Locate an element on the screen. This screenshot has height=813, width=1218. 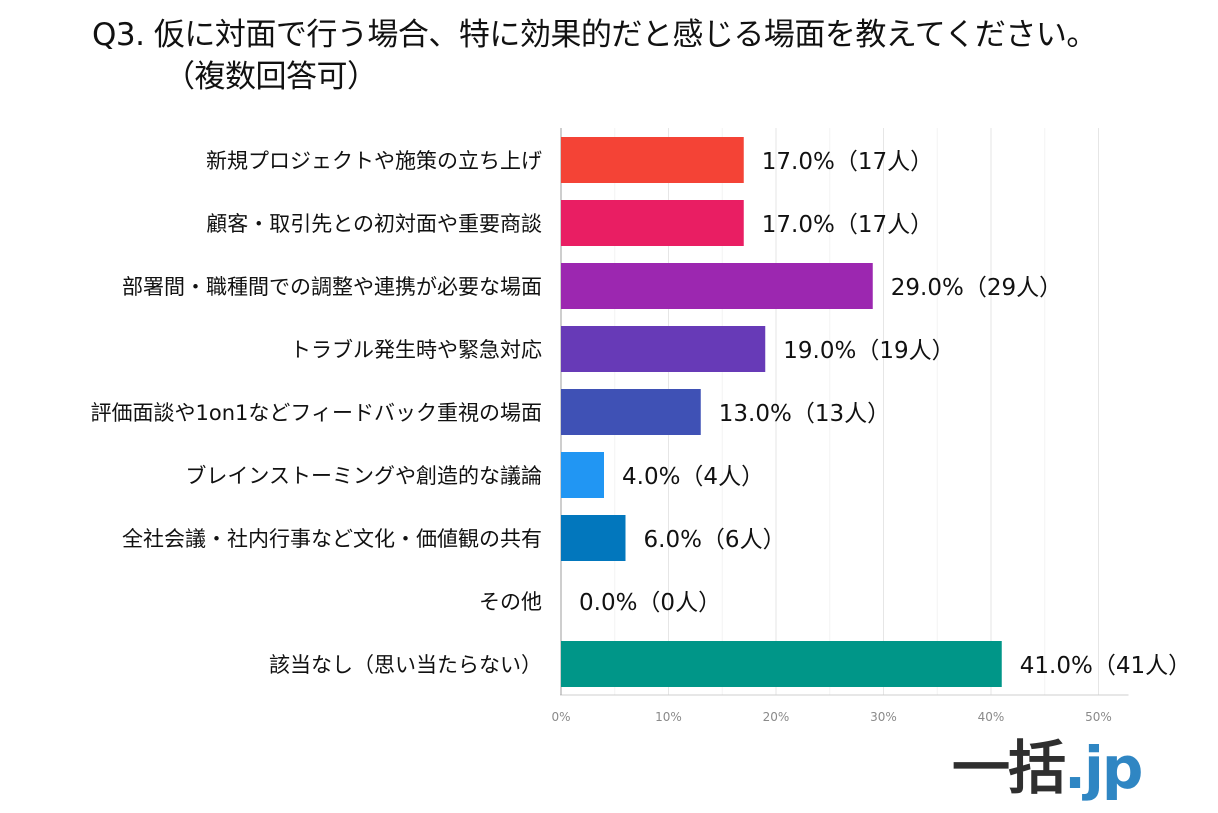
x-tick-label: 10% is located at coordinates (668, 717).